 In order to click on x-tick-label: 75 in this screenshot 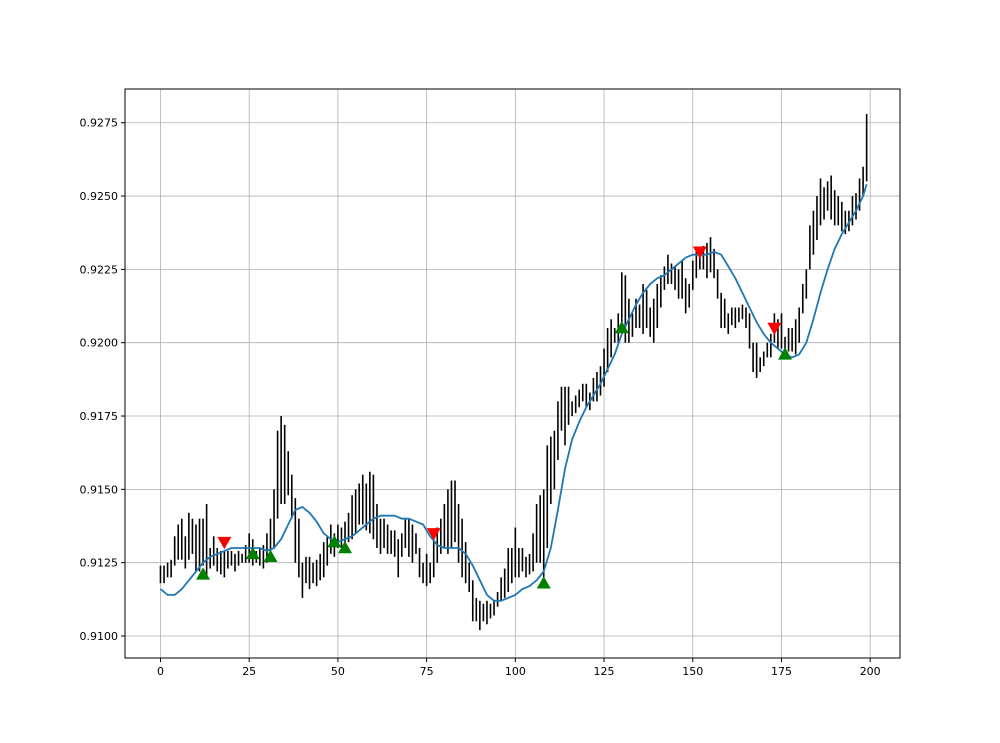, I will do `click(427, 671)`.